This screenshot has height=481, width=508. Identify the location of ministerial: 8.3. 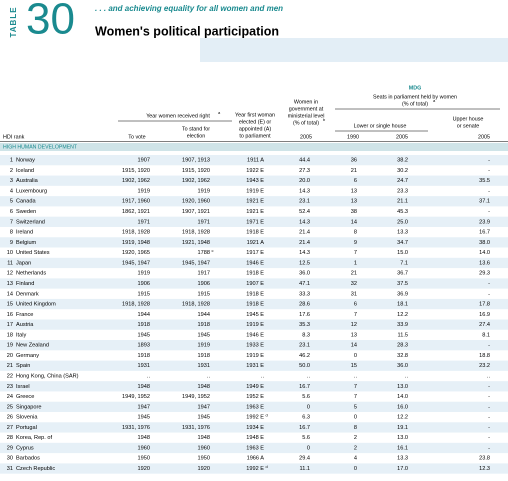
(306, 335).